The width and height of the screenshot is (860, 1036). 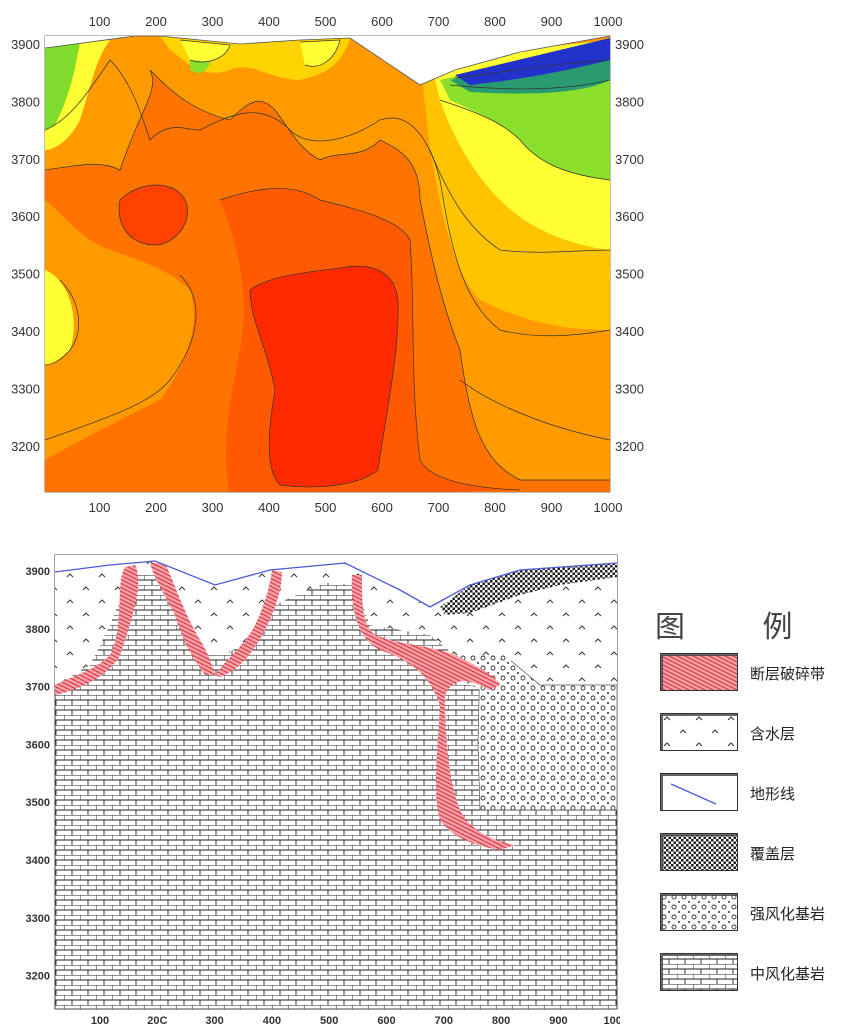 What do you see at coordinates (38, 745) in the screenshot?
I see `y-tick-label: 3600` at bounding box center [38, 745].